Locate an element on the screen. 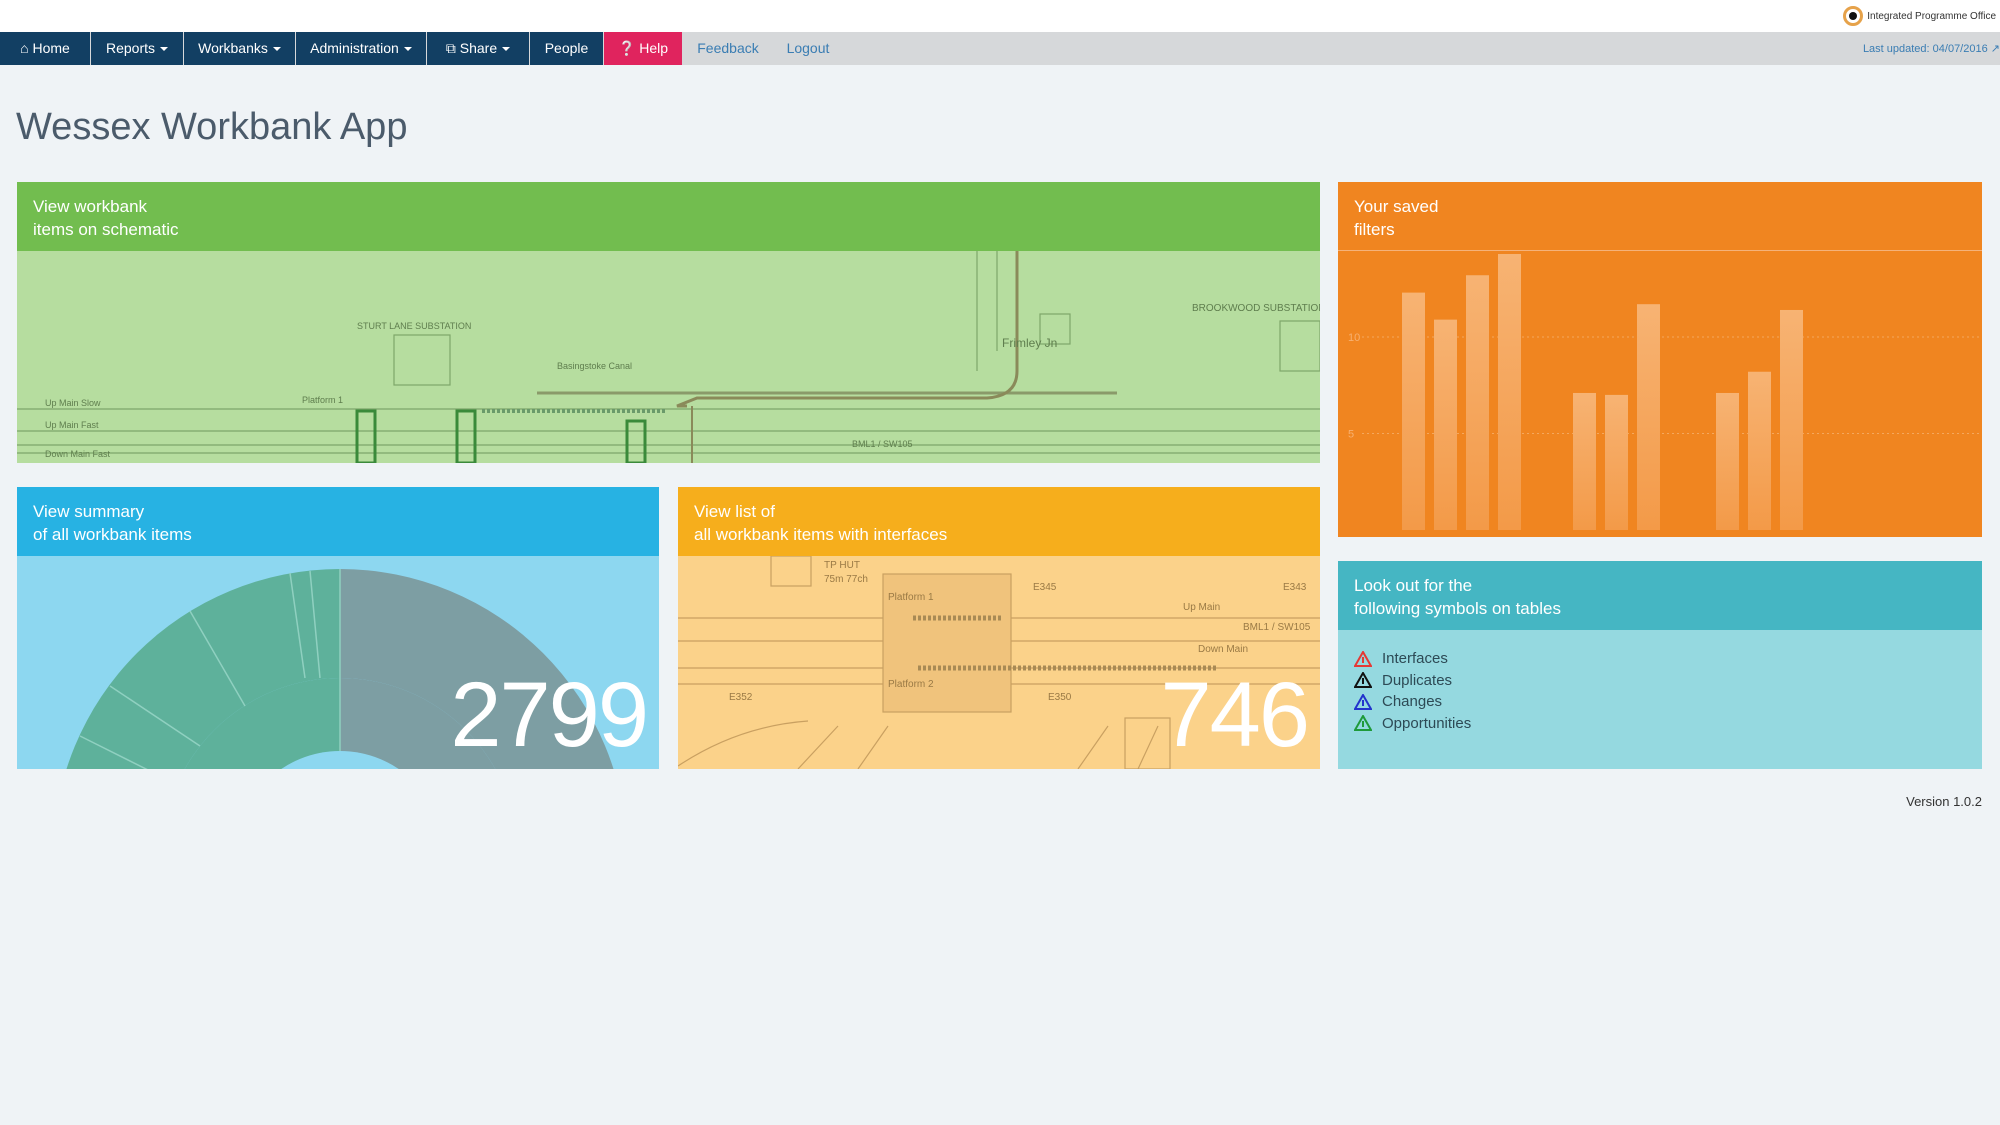  saved-filters-tile: Your saved filters 5 10 is located at coordinates (1660, 359).